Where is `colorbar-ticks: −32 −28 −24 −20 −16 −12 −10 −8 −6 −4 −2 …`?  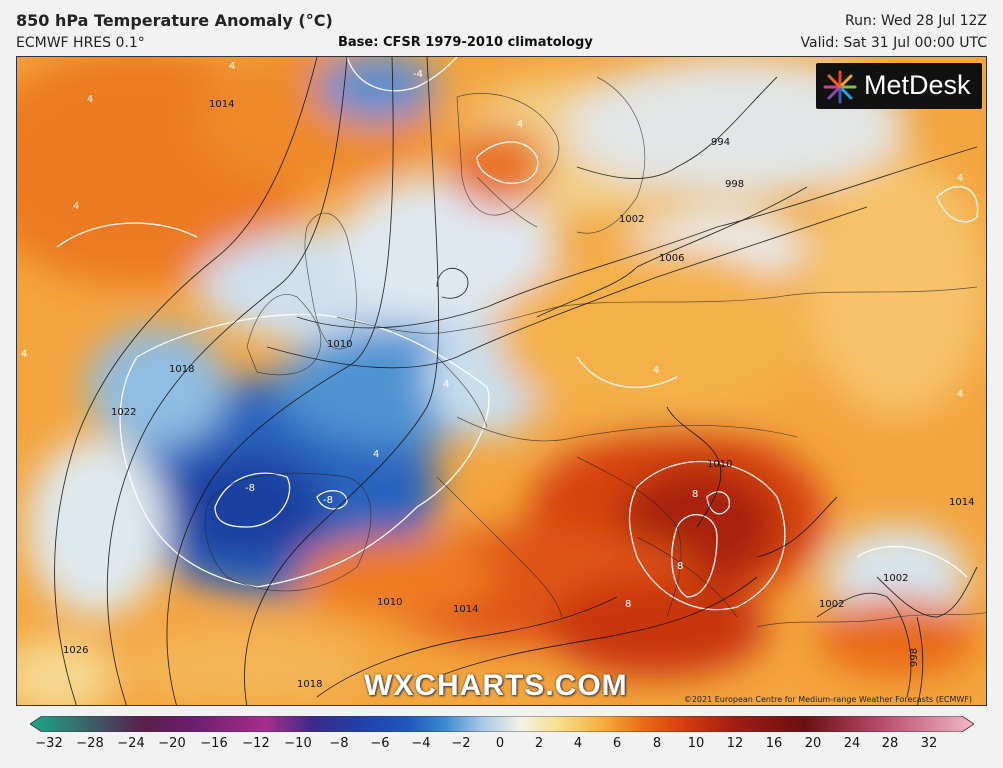 colorbar-ticks: −32 −28 −24 −20 −16 −12 −10 −8 −6 −4 −2 … is located at coordinates (501, 748).